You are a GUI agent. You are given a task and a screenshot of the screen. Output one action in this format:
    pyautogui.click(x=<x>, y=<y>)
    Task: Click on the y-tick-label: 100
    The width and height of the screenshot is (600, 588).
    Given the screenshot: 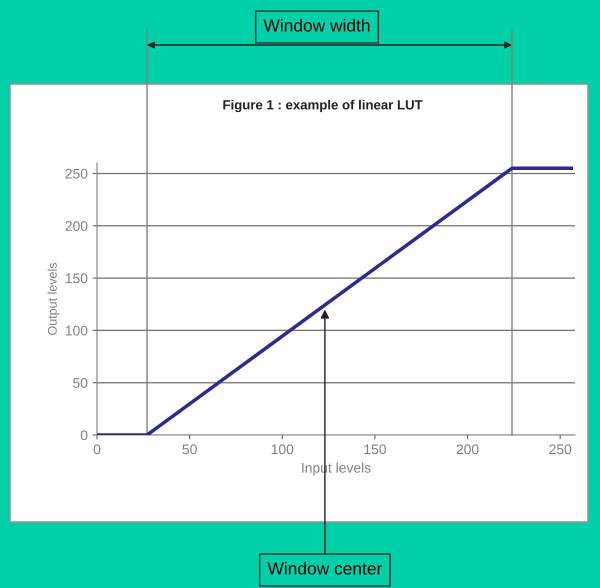 What is the action you would take?
    pyautogui.click(x=77, y=331)
    